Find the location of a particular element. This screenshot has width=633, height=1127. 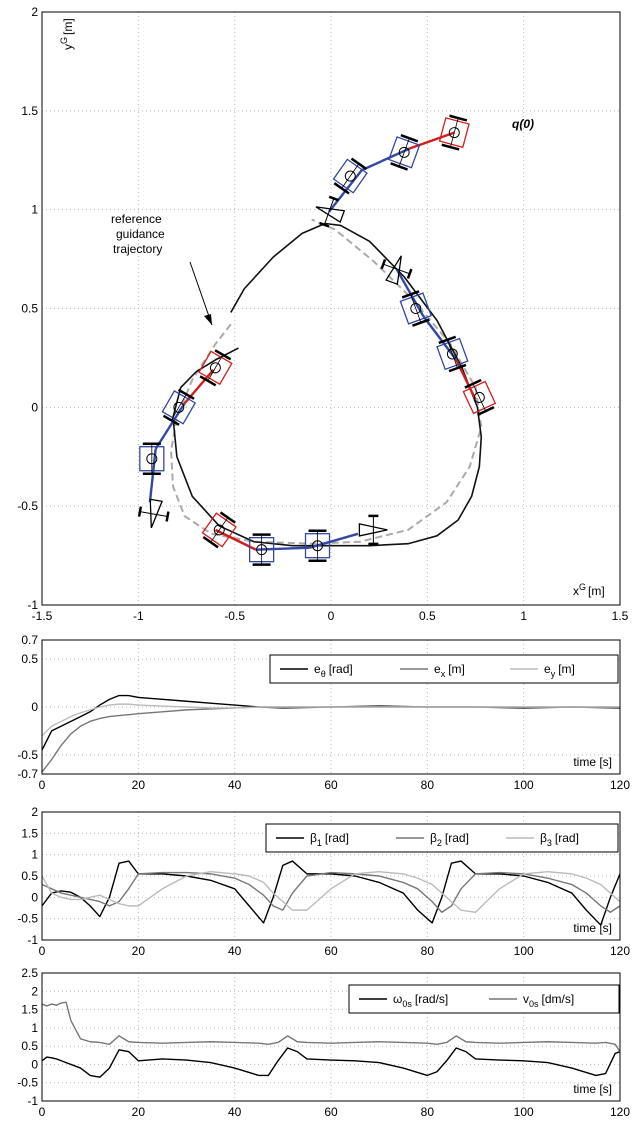

chain2-tractor-axle is located at coordinates (396, 269).